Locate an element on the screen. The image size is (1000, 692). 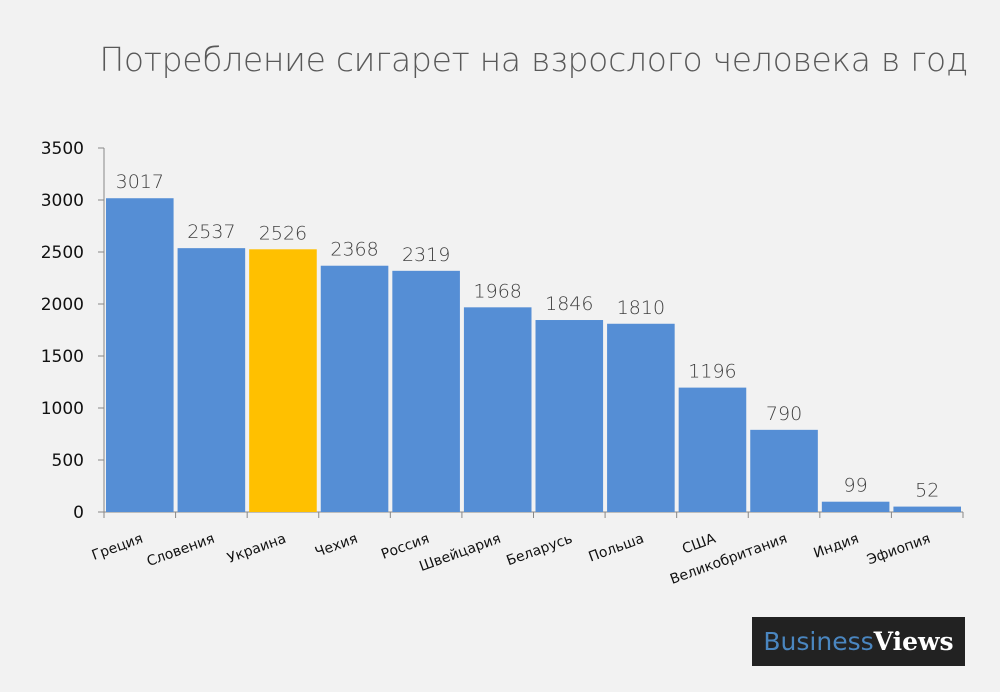
x-tick-label: Эфиопия is located at coordinates (899, 550).